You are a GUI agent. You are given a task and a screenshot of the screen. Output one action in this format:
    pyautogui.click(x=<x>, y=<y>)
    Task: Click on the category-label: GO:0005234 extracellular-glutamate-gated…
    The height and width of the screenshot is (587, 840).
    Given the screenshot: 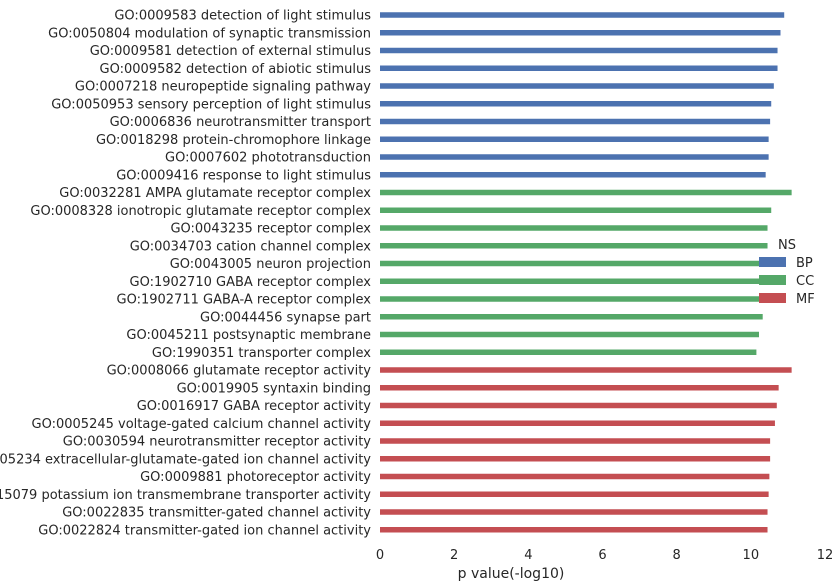 What is the action you would take?
    pyautogui.click(x=185, y=459)
    